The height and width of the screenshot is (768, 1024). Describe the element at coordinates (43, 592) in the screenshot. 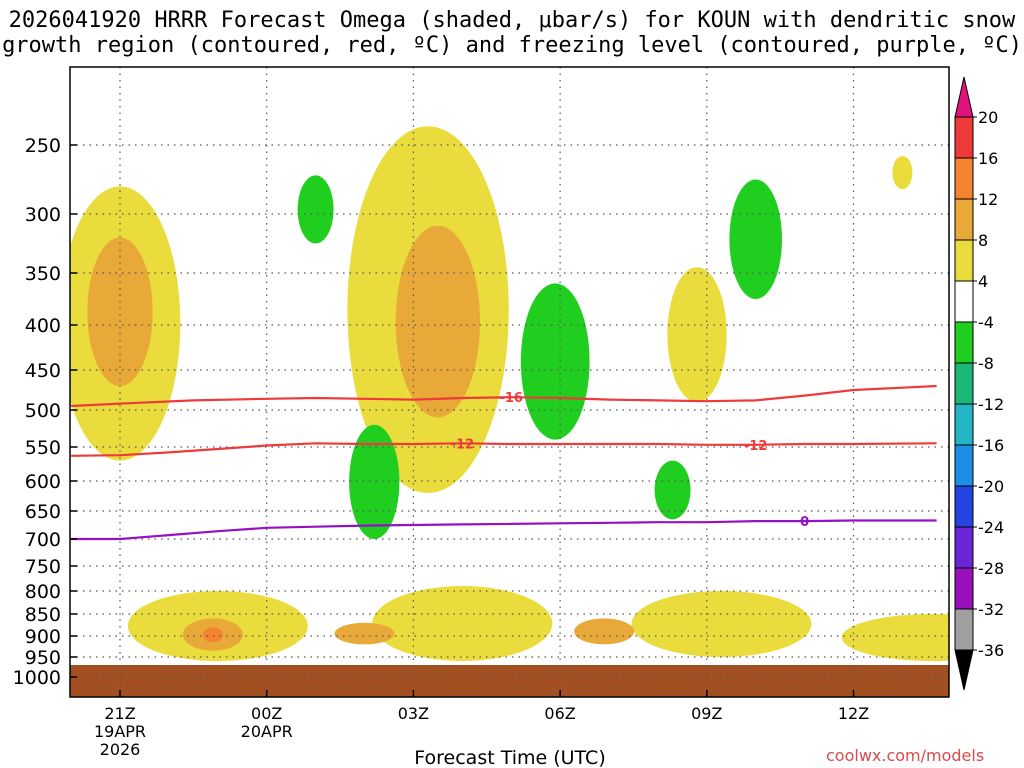

I see `y-tick-label-800: 800` at that location.